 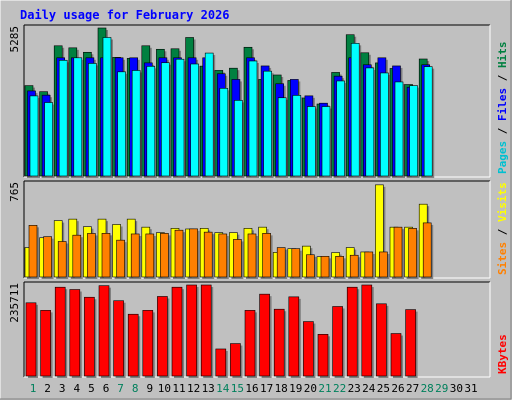 I want to click on y-max-label: 235711, so click(x=14, y=303).